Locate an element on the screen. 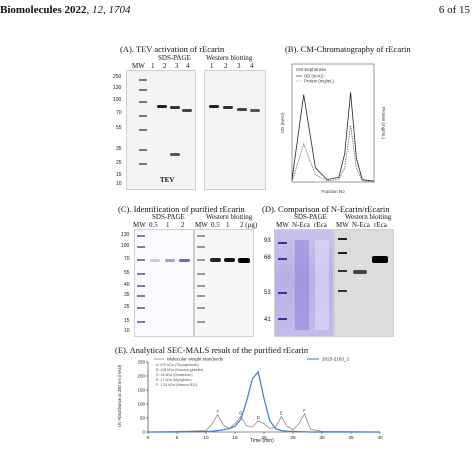 The width and height of the screenshot is (474, 453). panel-b-ylabel-right: Protein (mg/mL) is located at coordinates (383, 123).